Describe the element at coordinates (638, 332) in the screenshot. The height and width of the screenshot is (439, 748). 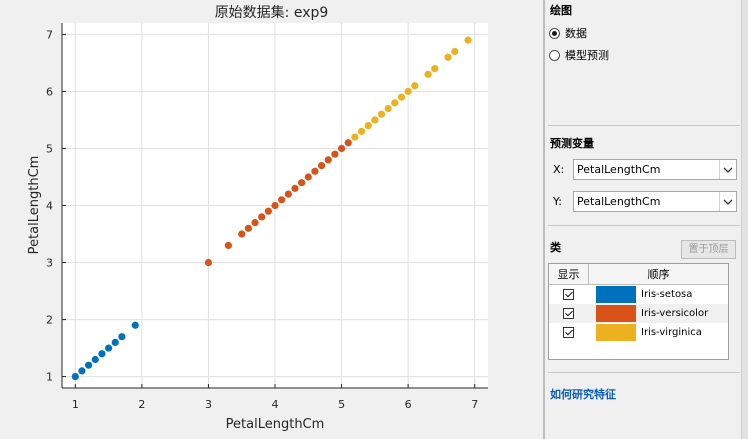
I see `table-row: Iris-virginica` at that location.